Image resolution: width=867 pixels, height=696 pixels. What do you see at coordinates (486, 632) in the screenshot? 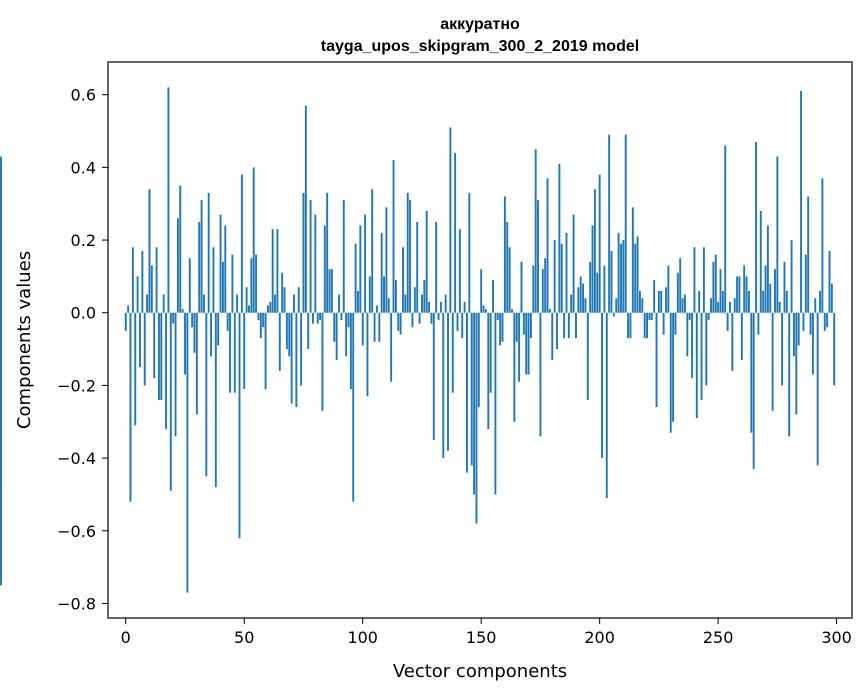
I see `x-axis-ticks: 0 50 100 150 200 250 300` at bounding box center [486, 632].